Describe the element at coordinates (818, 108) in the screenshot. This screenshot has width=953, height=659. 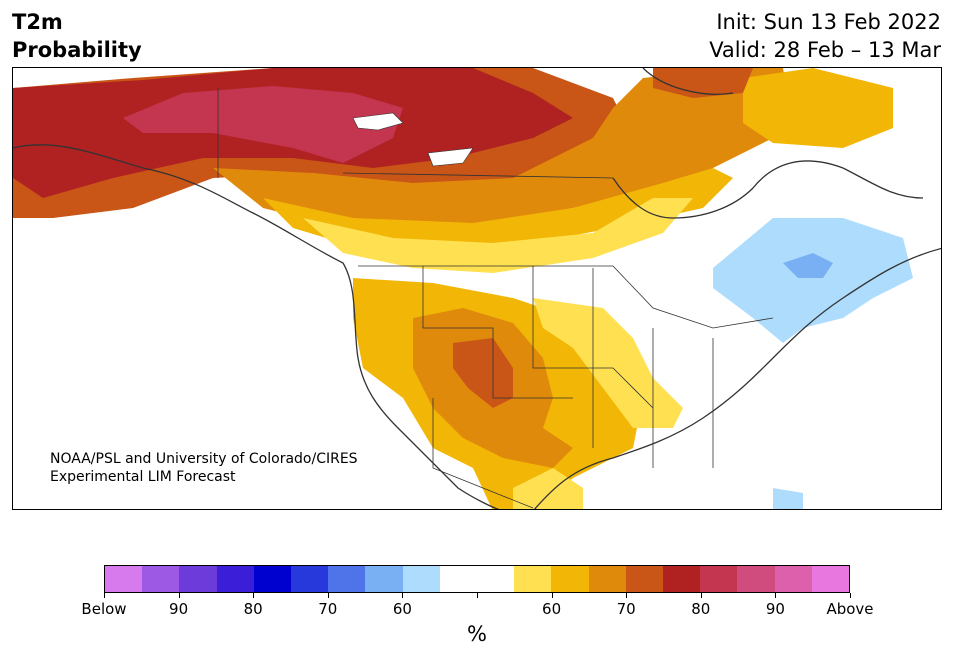
I see `region-gold-ne` at that location.